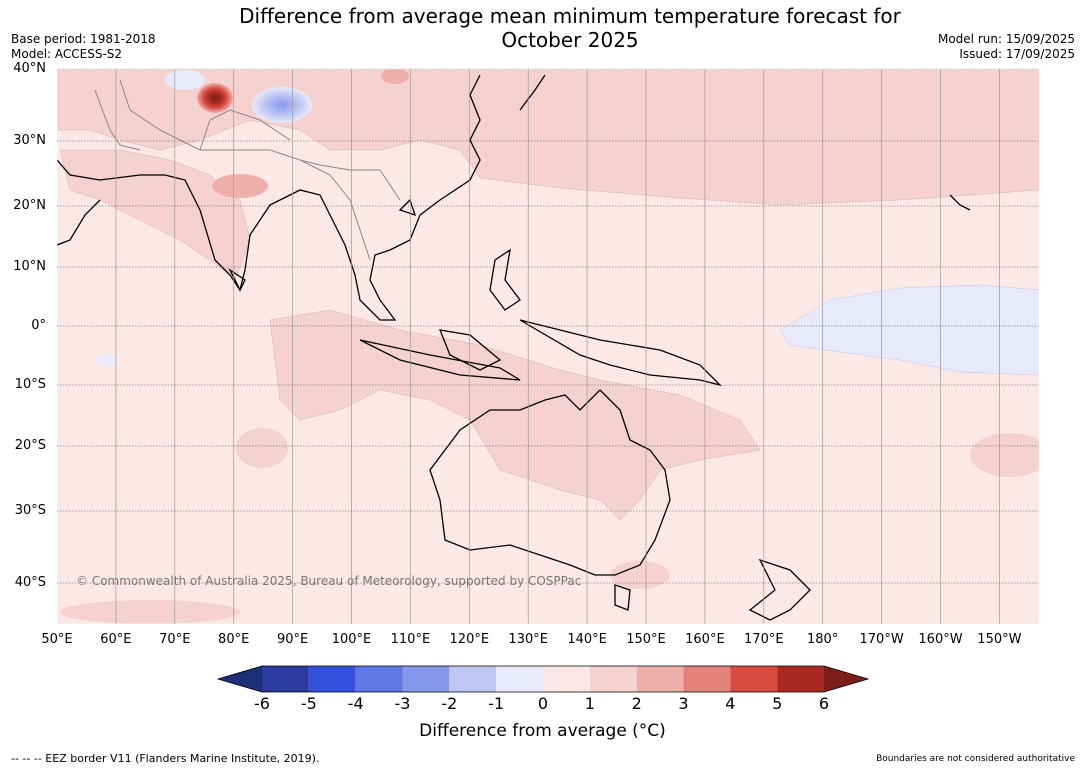 This screenshot has height=770, width=1085. What do you see at coordinates (636, 703) in the screenshot?
I see `colorbar-tick-label: 2` at bounding box center [636, 703].